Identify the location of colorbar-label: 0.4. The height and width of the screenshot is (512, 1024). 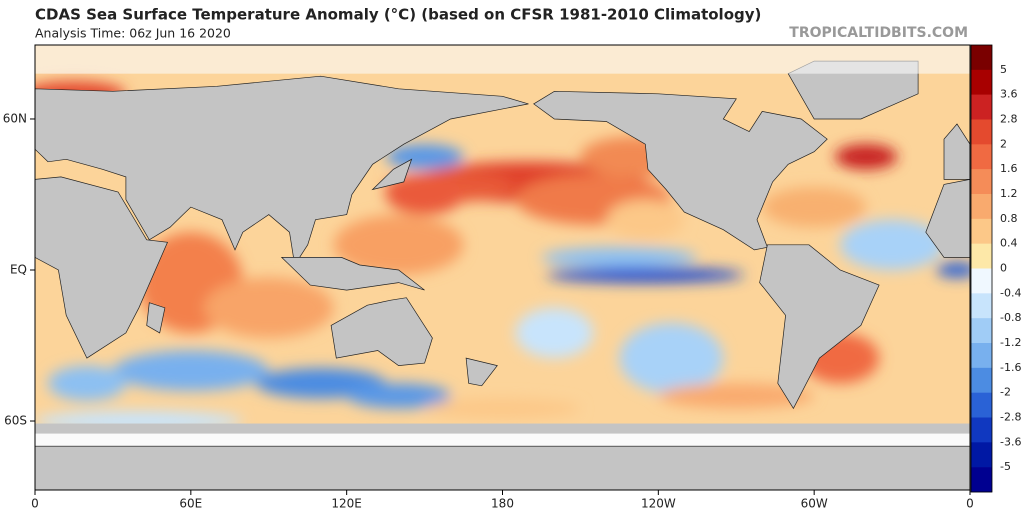
(1009, 243).